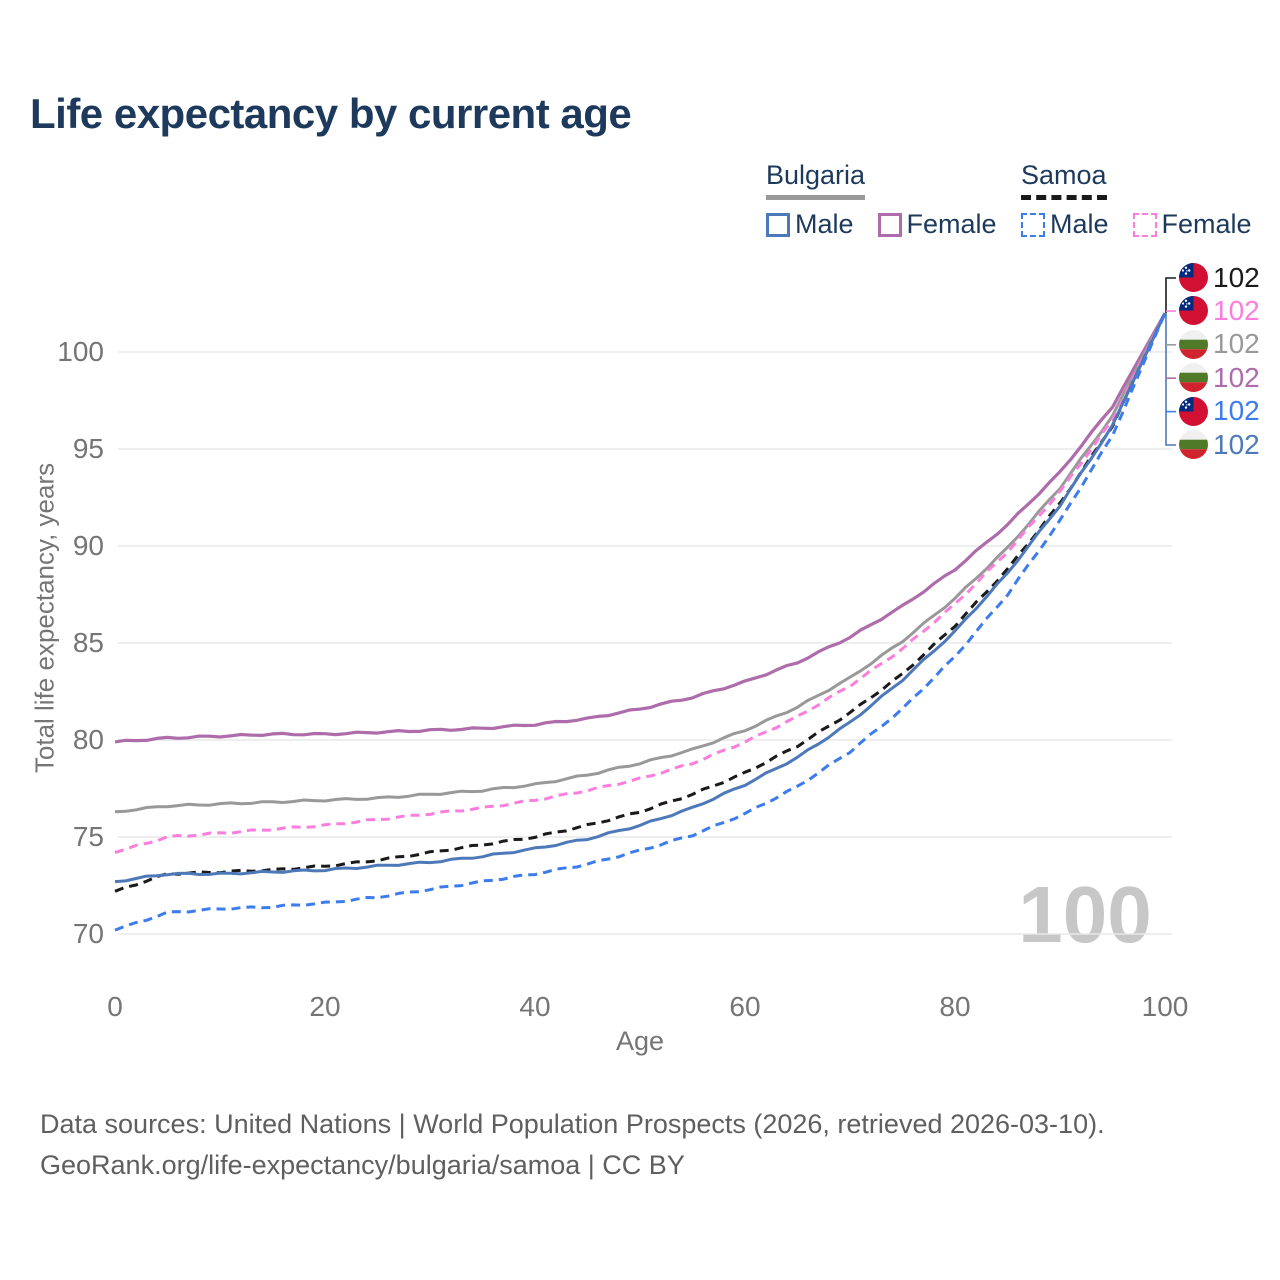 The width and height of the screenshot is (1280, 1280). Describe the element at coordinates (88, 448) in the screenshot. I see `y-tick-label-95: 95` at that location.